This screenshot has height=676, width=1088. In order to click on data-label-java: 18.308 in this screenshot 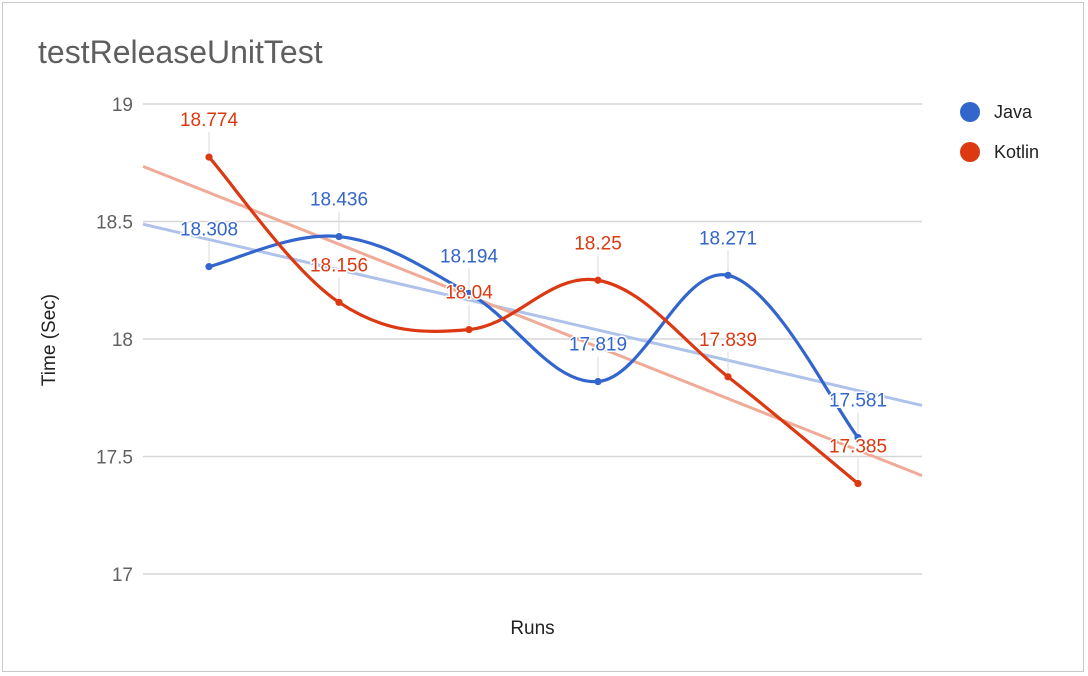, I will do `click(209, 230)`.